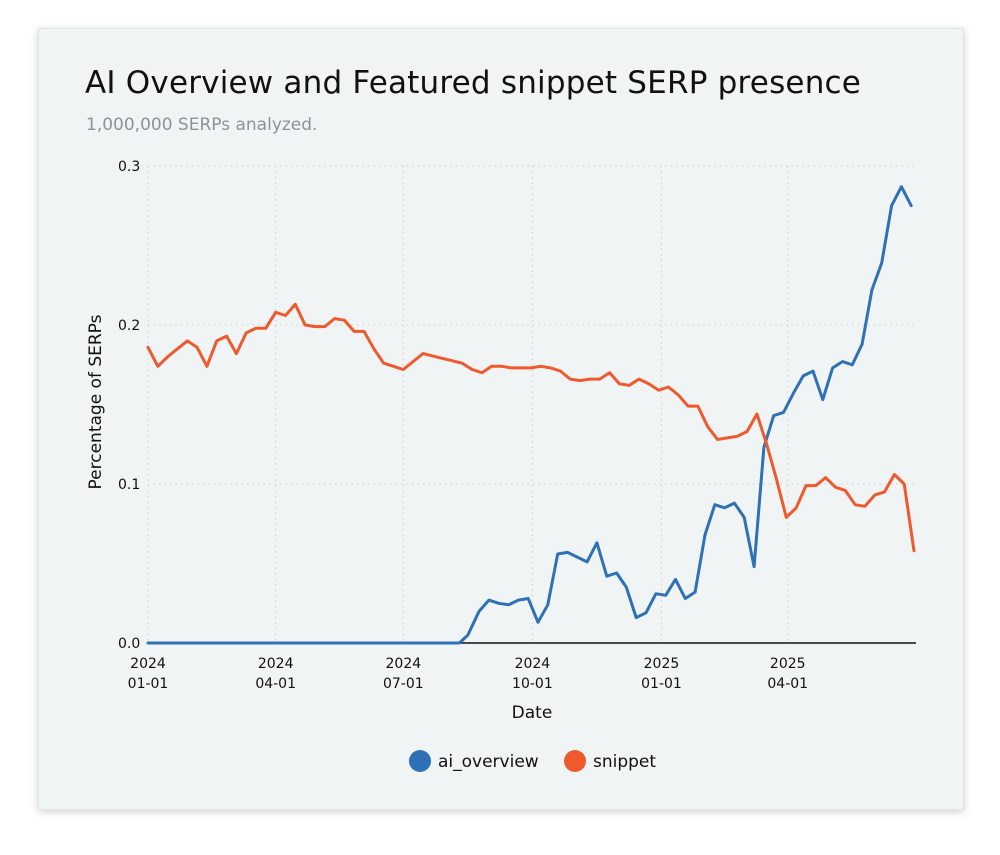  I want to click on y-tick-label: 0.0, so click(129, 644).